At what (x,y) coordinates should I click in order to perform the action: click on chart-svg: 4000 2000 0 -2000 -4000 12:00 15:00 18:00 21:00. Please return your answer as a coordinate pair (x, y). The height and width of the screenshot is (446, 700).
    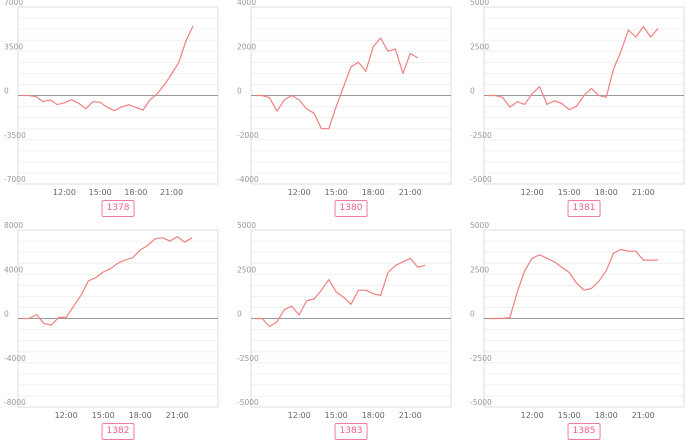
    Looking at the image, I should click on (344, 98).